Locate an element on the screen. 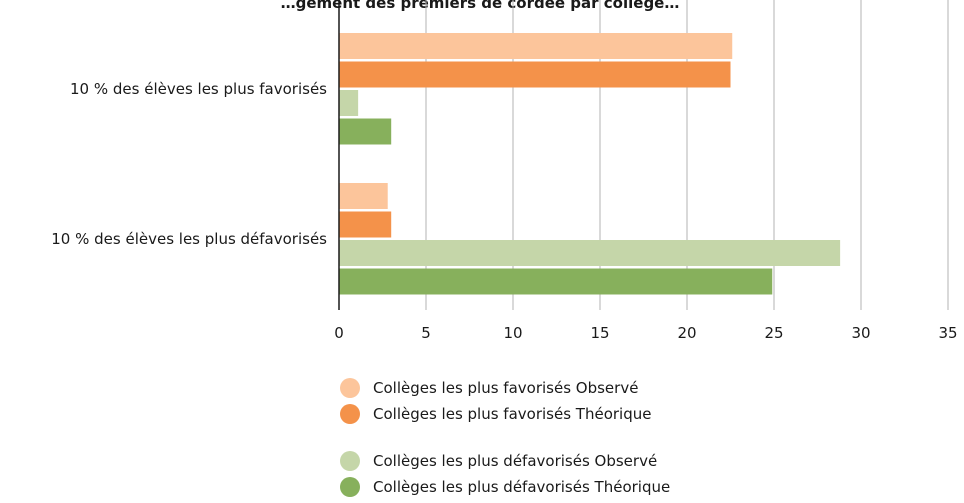 This screenshot has height=503, width=964. x-tick-label: 35 is located at coordinates (947, 333).